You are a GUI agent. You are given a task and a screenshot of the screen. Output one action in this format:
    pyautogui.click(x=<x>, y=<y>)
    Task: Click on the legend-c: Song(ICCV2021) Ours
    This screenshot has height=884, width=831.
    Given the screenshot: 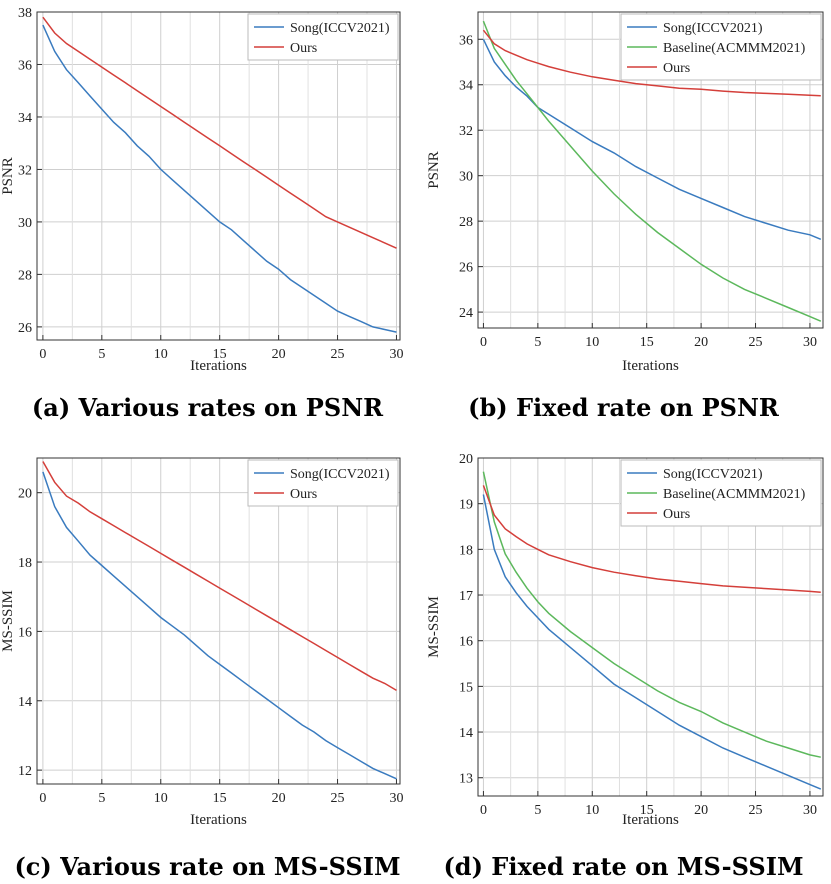 What is the action you would take?
    pyautogui.click(x=323, y=483)
    